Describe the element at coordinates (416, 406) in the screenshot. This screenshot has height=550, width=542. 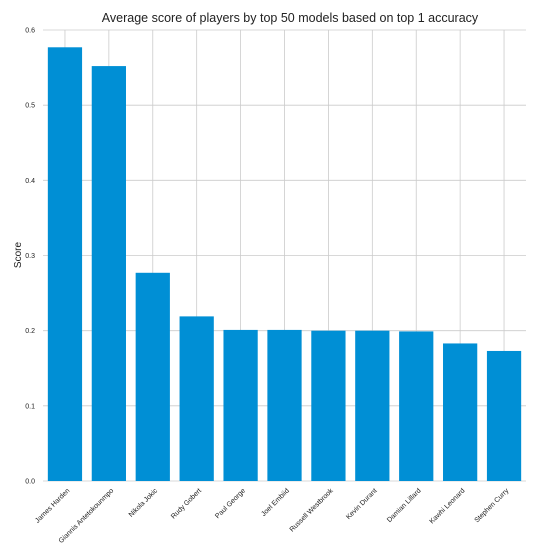
I see `bar-damian-lillard` at that location.